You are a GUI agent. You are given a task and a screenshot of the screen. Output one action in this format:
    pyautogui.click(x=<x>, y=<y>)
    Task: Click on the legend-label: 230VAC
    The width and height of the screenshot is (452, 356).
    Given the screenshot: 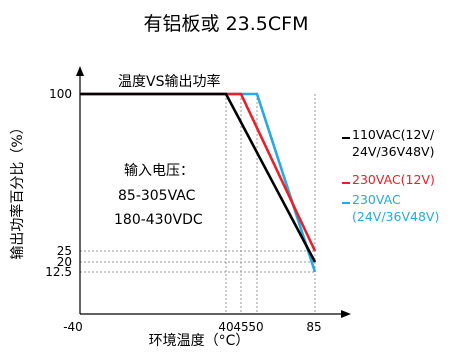 What is the action you would take?
    pyautogui.click(x=376, y=199)
    